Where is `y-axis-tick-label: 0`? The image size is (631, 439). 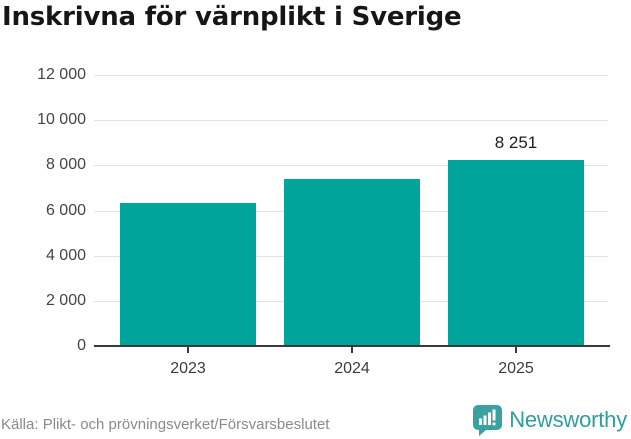 y-axis-tick-label: 0 is located at coordinates (81, 345).